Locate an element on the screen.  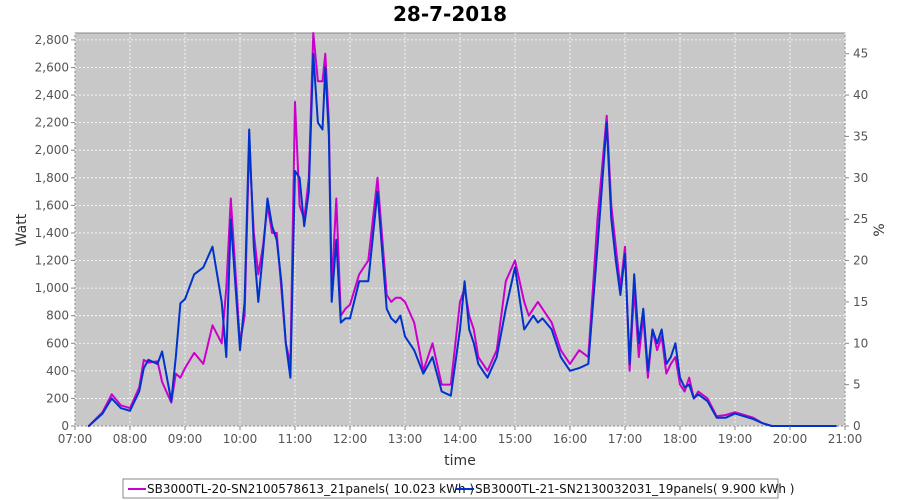
x-tick-label: 12:00 is located at coordinates (350, 439).